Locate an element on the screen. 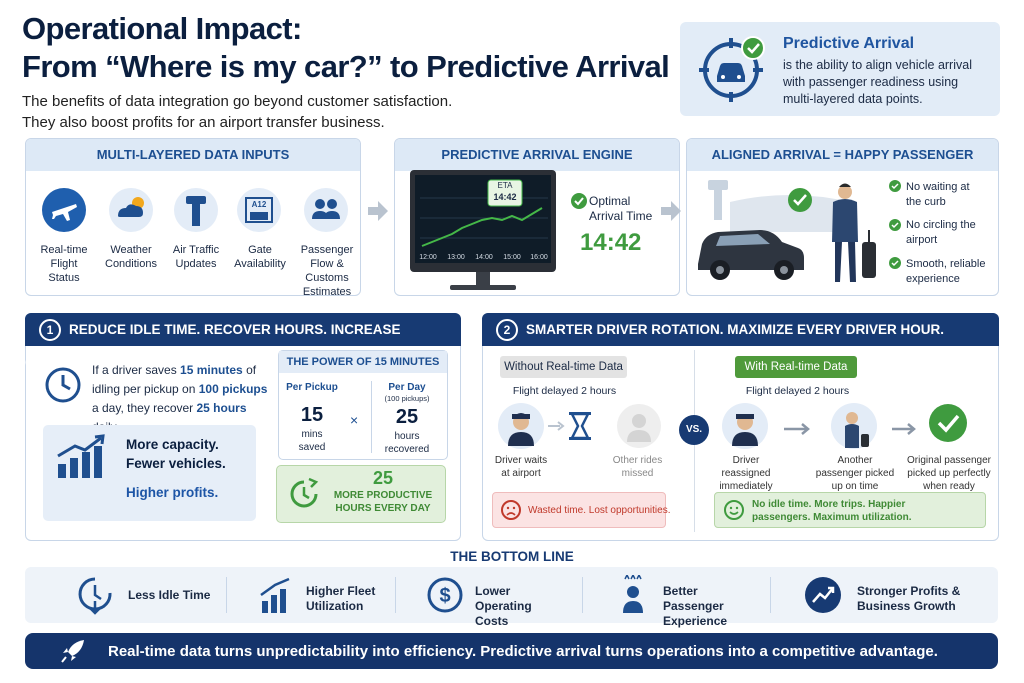 The height and width of the screenshot is (683, 1024). aligned-point: No circling the airport is located at coordinates (941, 232).